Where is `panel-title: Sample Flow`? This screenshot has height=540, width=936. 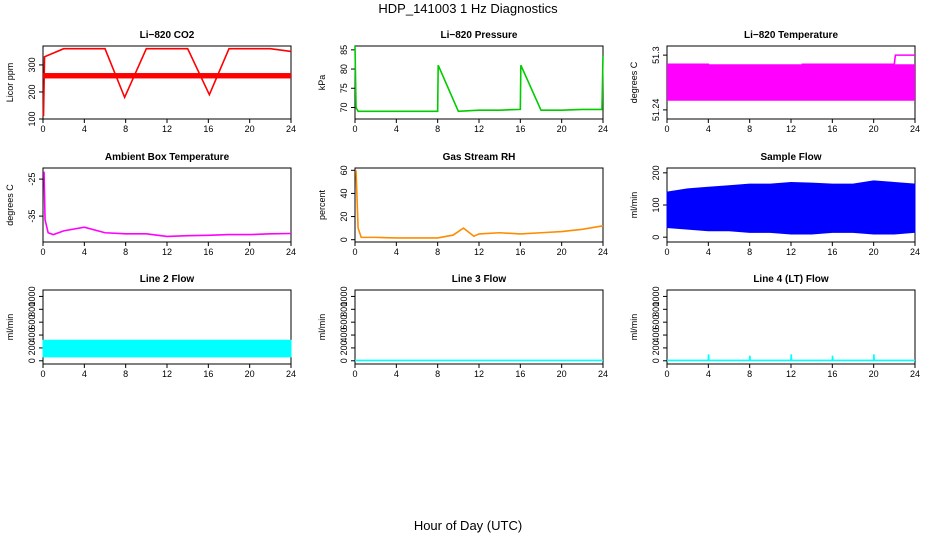
panel-title: Sample Flow is located at coordinates (790, 157).